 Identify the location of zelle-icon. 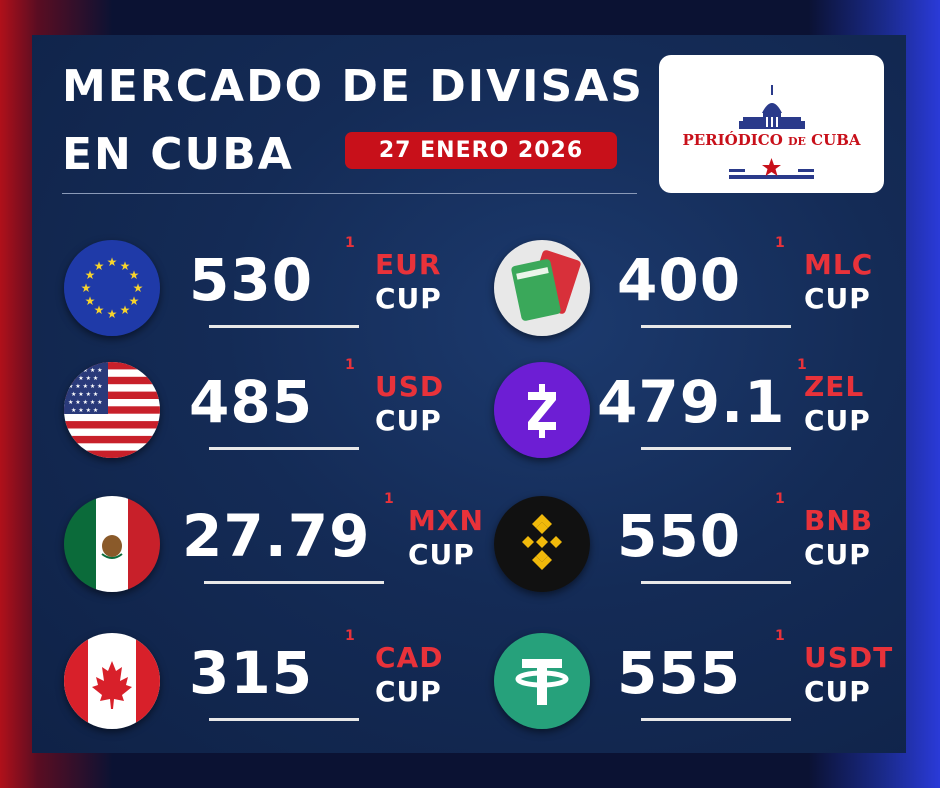
(542, 410).